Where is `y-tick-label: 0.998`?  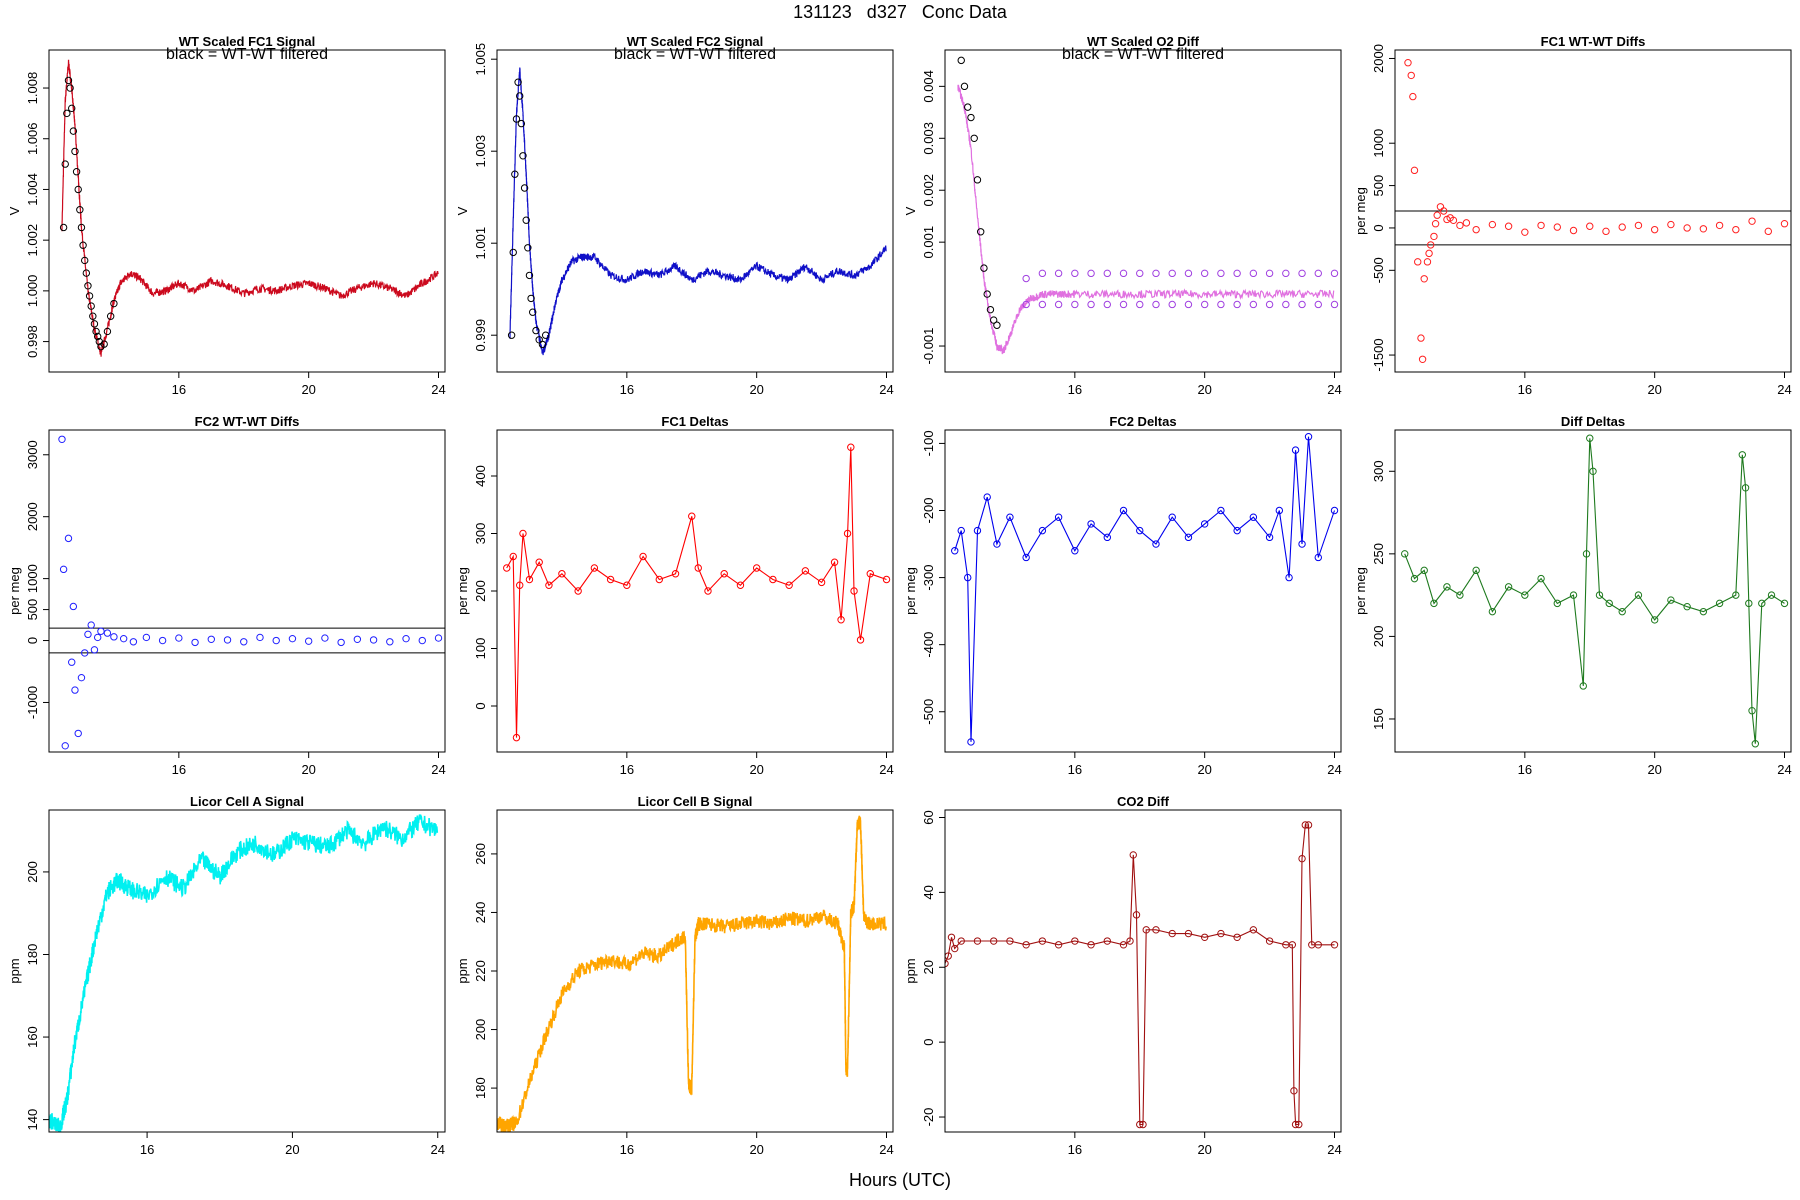
y-tick-label: 0.998 is located at coordinates (32, 341).